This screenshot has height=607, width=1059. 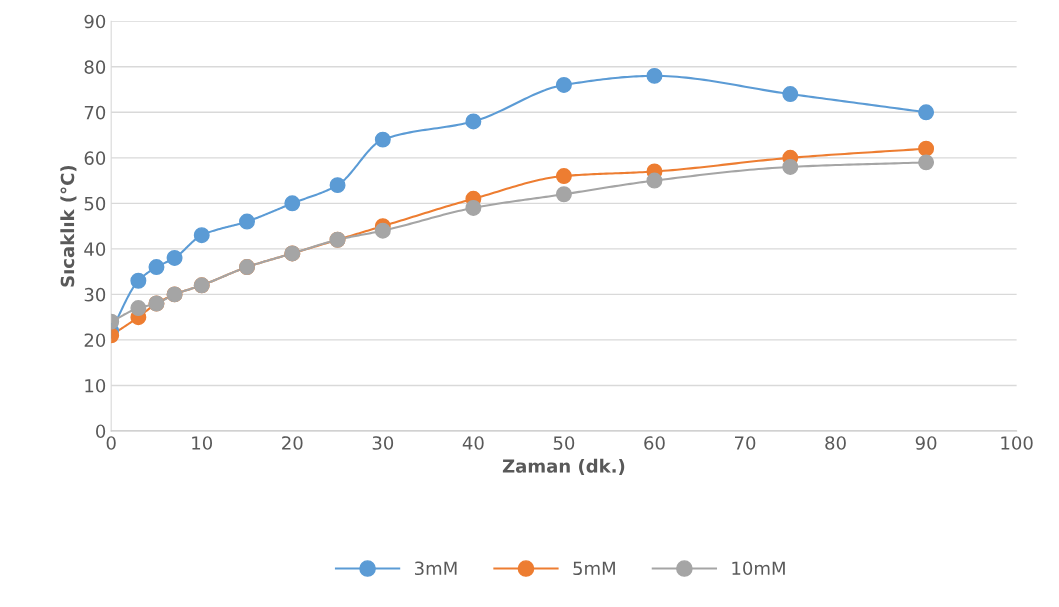 What do you see at coordinates (95, 112) in the screenshot?
I see `y-tick-label: 70` at bounding box center [95, 112].